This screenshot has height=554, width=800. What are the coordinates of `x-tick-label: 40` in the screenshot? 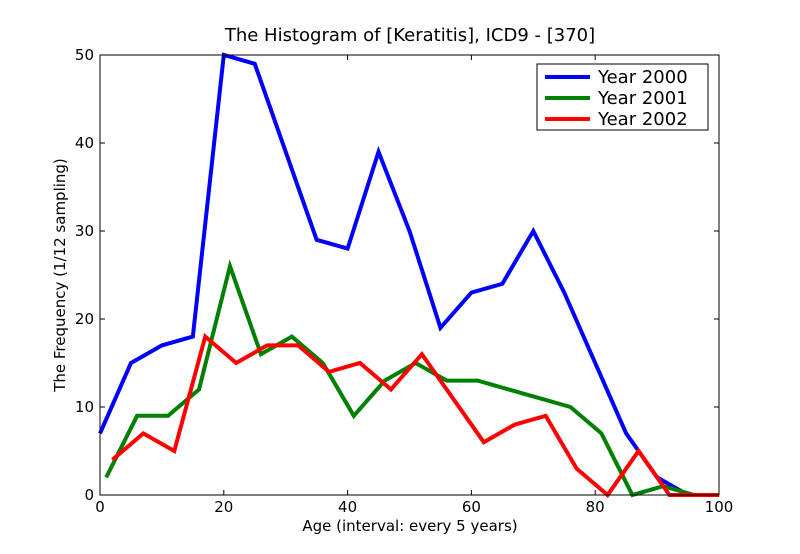 It's located at (347, 507).